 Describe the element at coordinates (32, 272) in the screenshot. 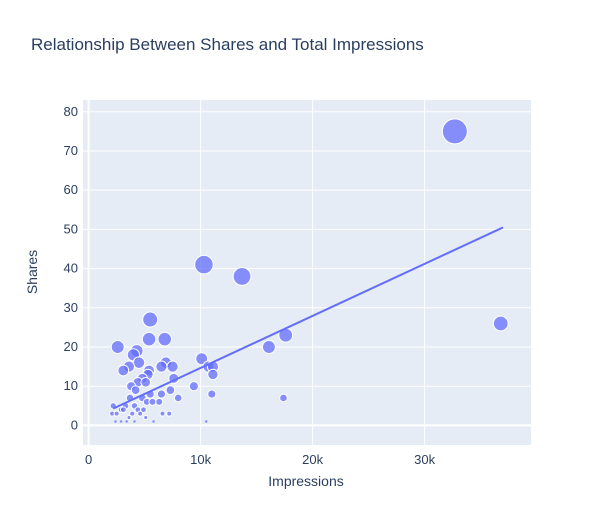

I see `y-axis-title: Shares` at that location.